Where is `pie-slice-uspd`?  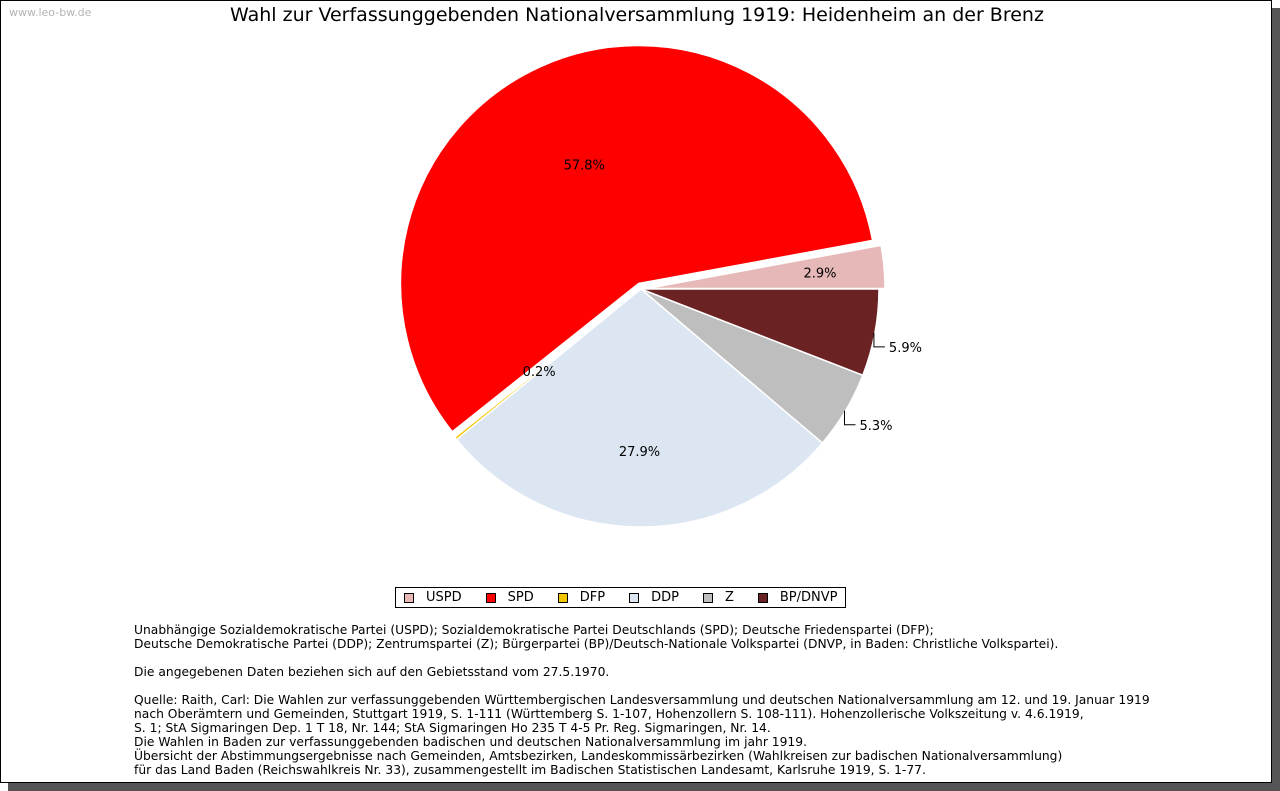
pie-slice-uspd is located at coordinates (766, 267).